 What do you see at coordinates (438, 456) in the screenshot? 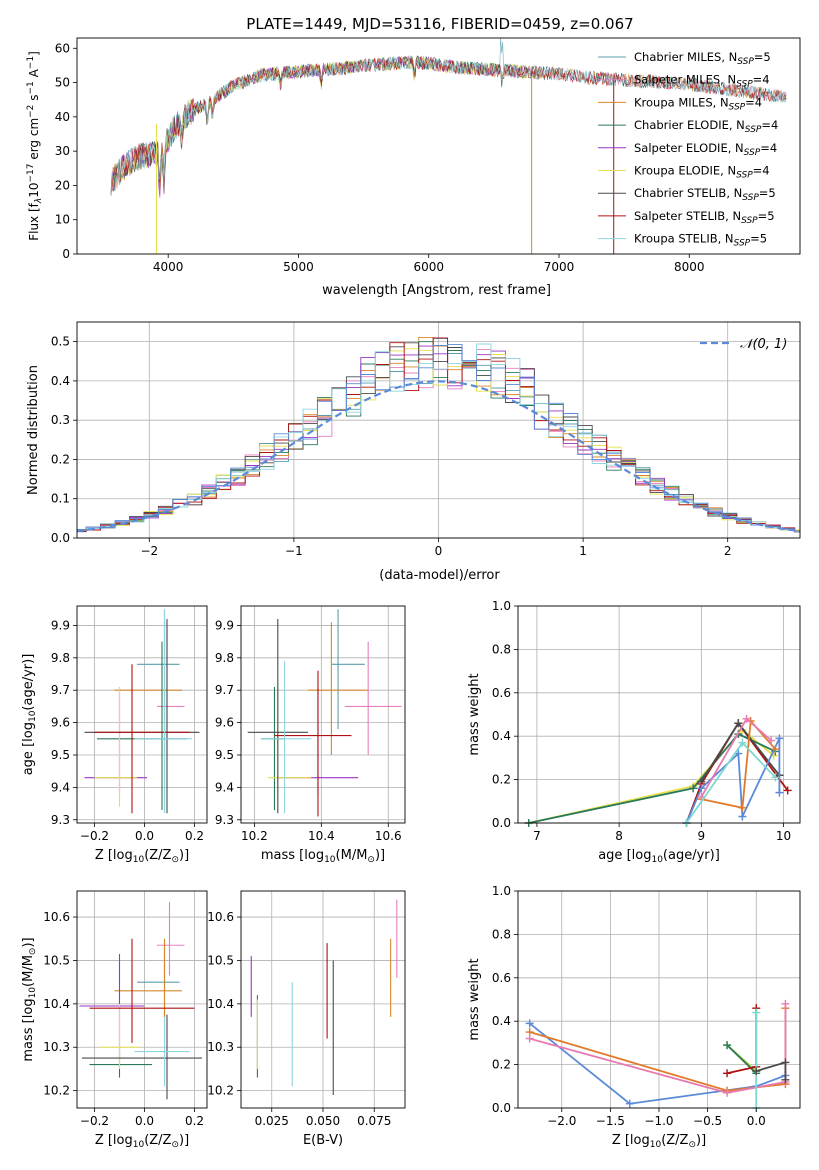
I see `normal-curve` at bounding box center [438, 456].